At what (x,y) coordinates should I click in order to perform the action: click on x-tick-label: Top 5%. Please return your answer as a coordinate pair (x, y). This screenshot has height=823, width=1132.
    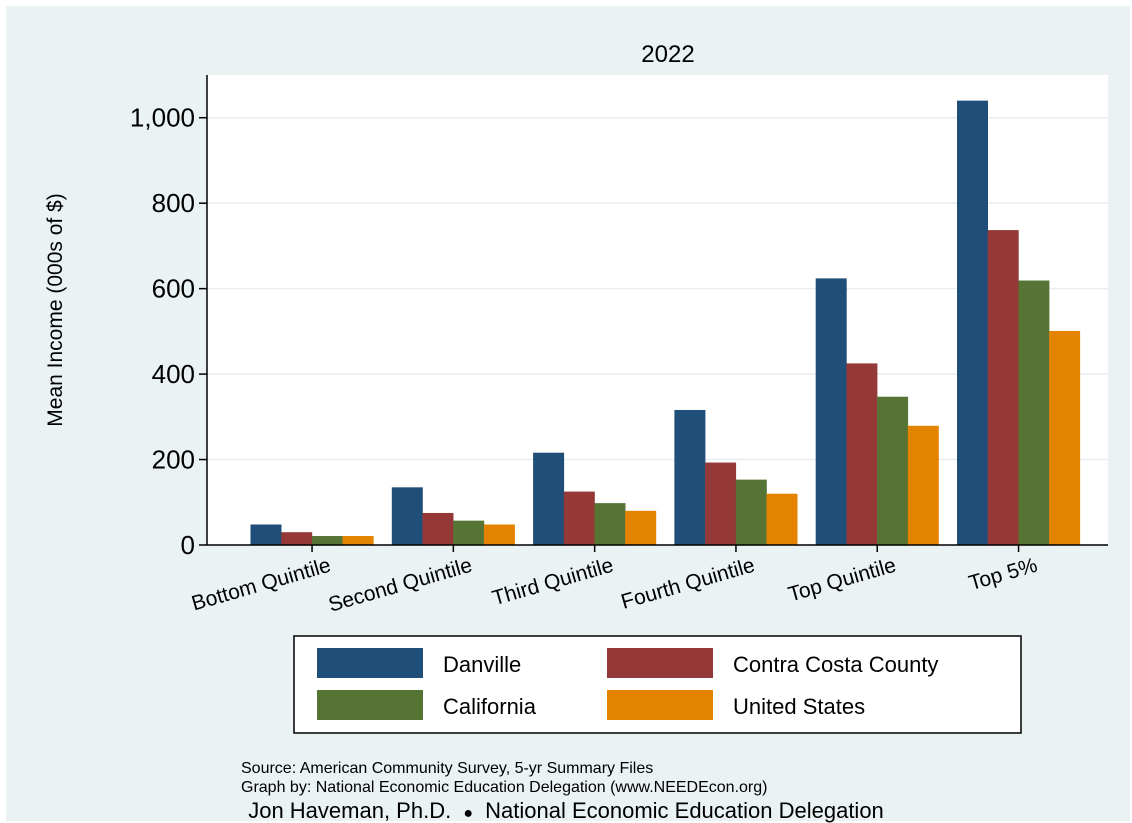
    Looking at the image, I should click on (1003, 574).